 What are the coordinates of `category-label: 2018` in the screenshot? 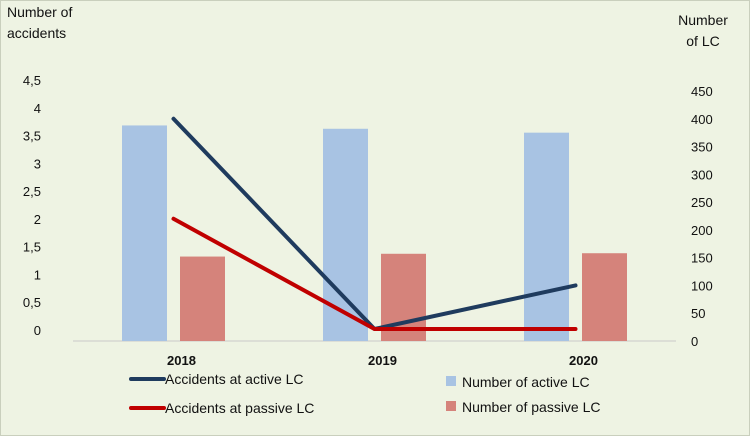 It's located at (181, 360).